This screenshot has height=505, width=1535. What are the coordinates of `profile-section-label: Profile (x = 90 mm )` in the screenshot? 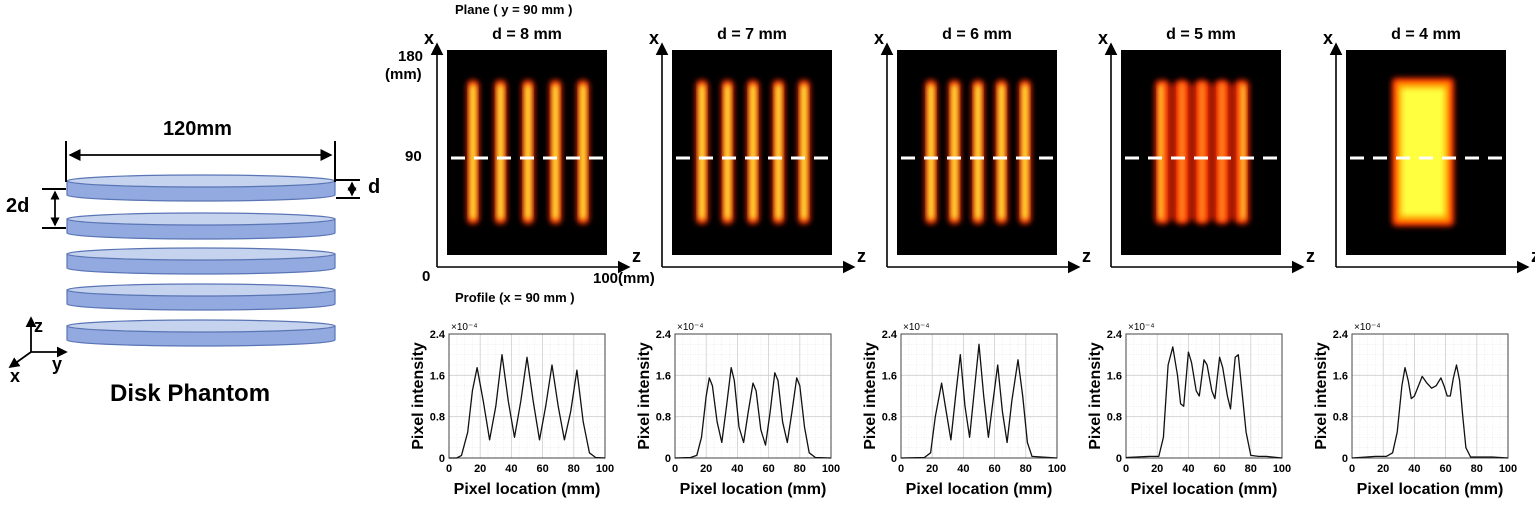 It's located at (515, 297).